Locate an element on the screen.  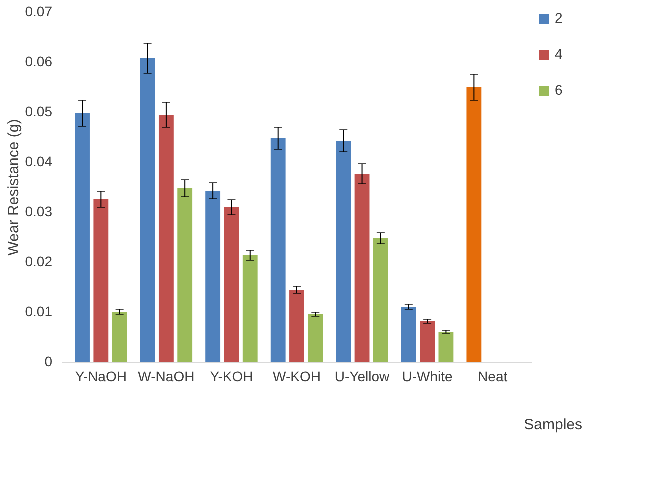
x-tick-label: W-KOH is located at coordinates (297, 376).